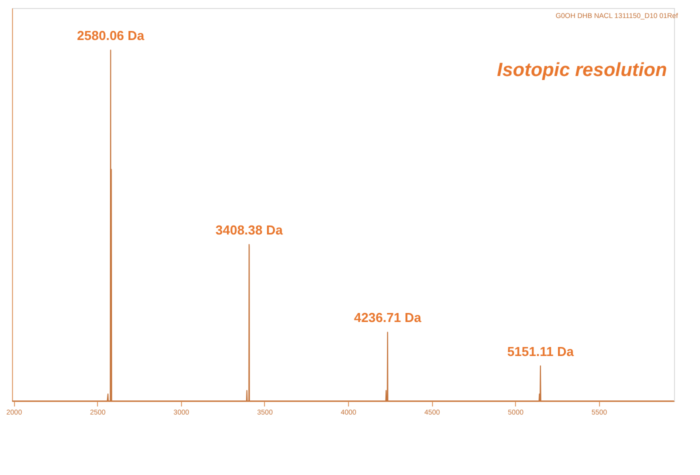 Image resolution: width=700 pixels, height=475 pixels. What do you see at coordinates (582, 70) in the screenshot?
I see `annotation: Isotopic resolution` at bounding box center [582, 70].